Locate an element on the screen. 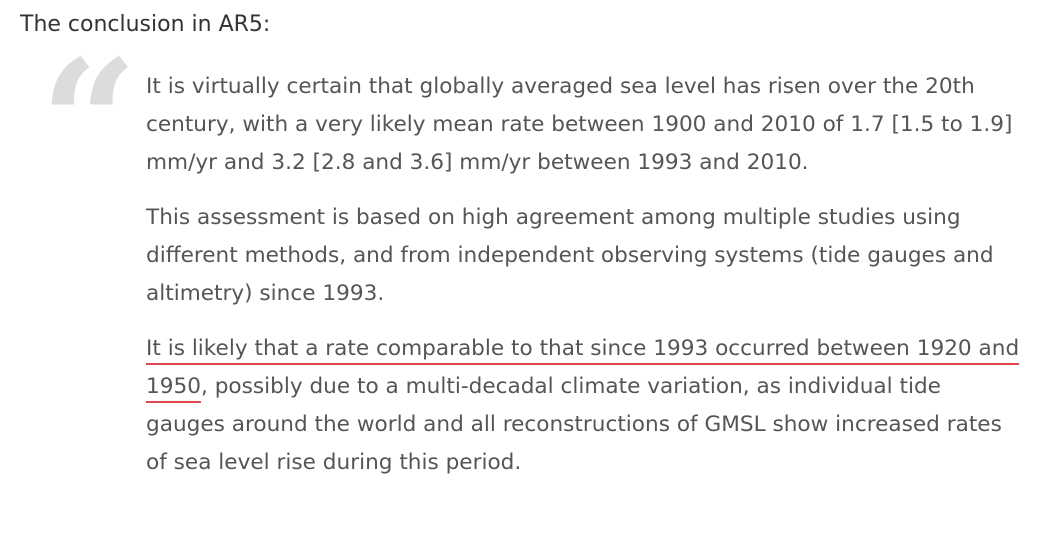 The width and height of the screenshot is (1044, 537). intro-text: The conclusion in AR5: is located at coordinates (145, 24).